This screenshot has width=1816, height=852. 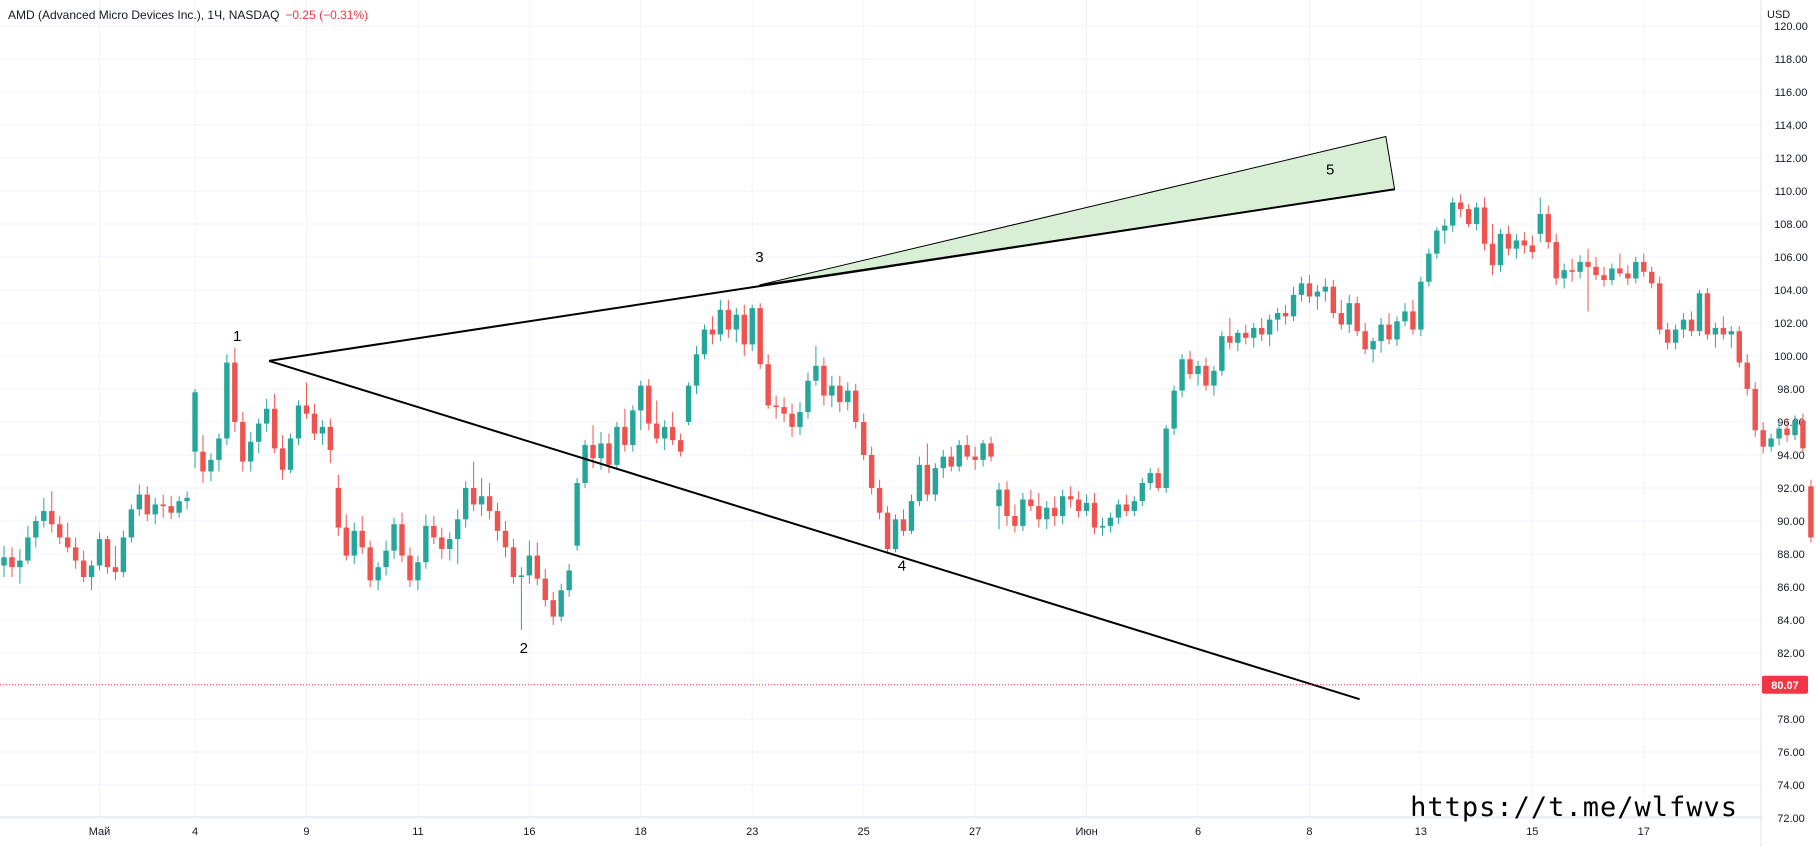 I want to click on time-tick-label: Май, so click(x=100, y=832).